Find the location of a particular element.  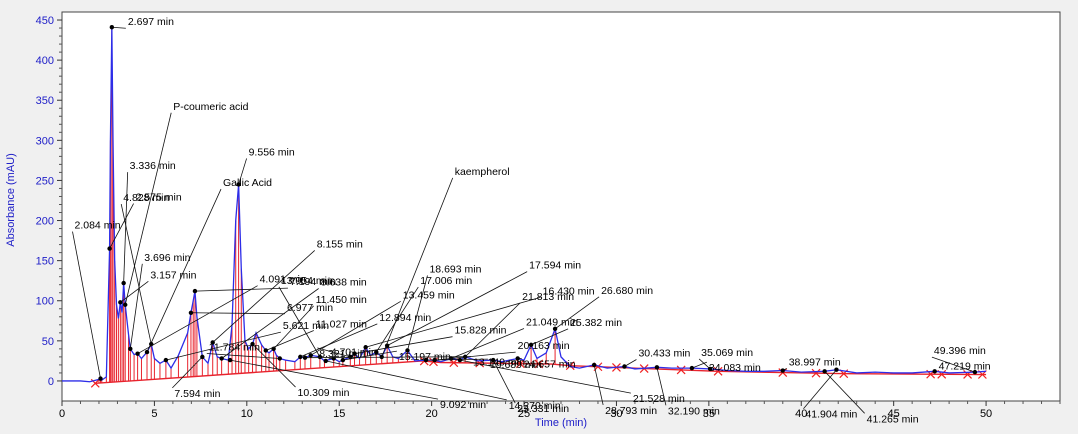

peak-label: 49.396 min is located at coordinates (960, 351).